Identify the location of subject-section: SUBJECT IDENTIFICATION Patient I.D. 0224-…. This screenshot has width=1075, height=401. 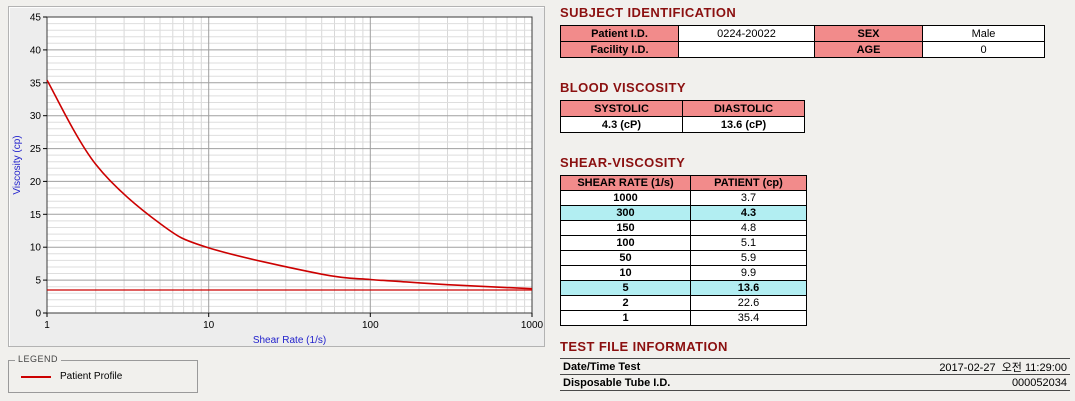
(815, 31).